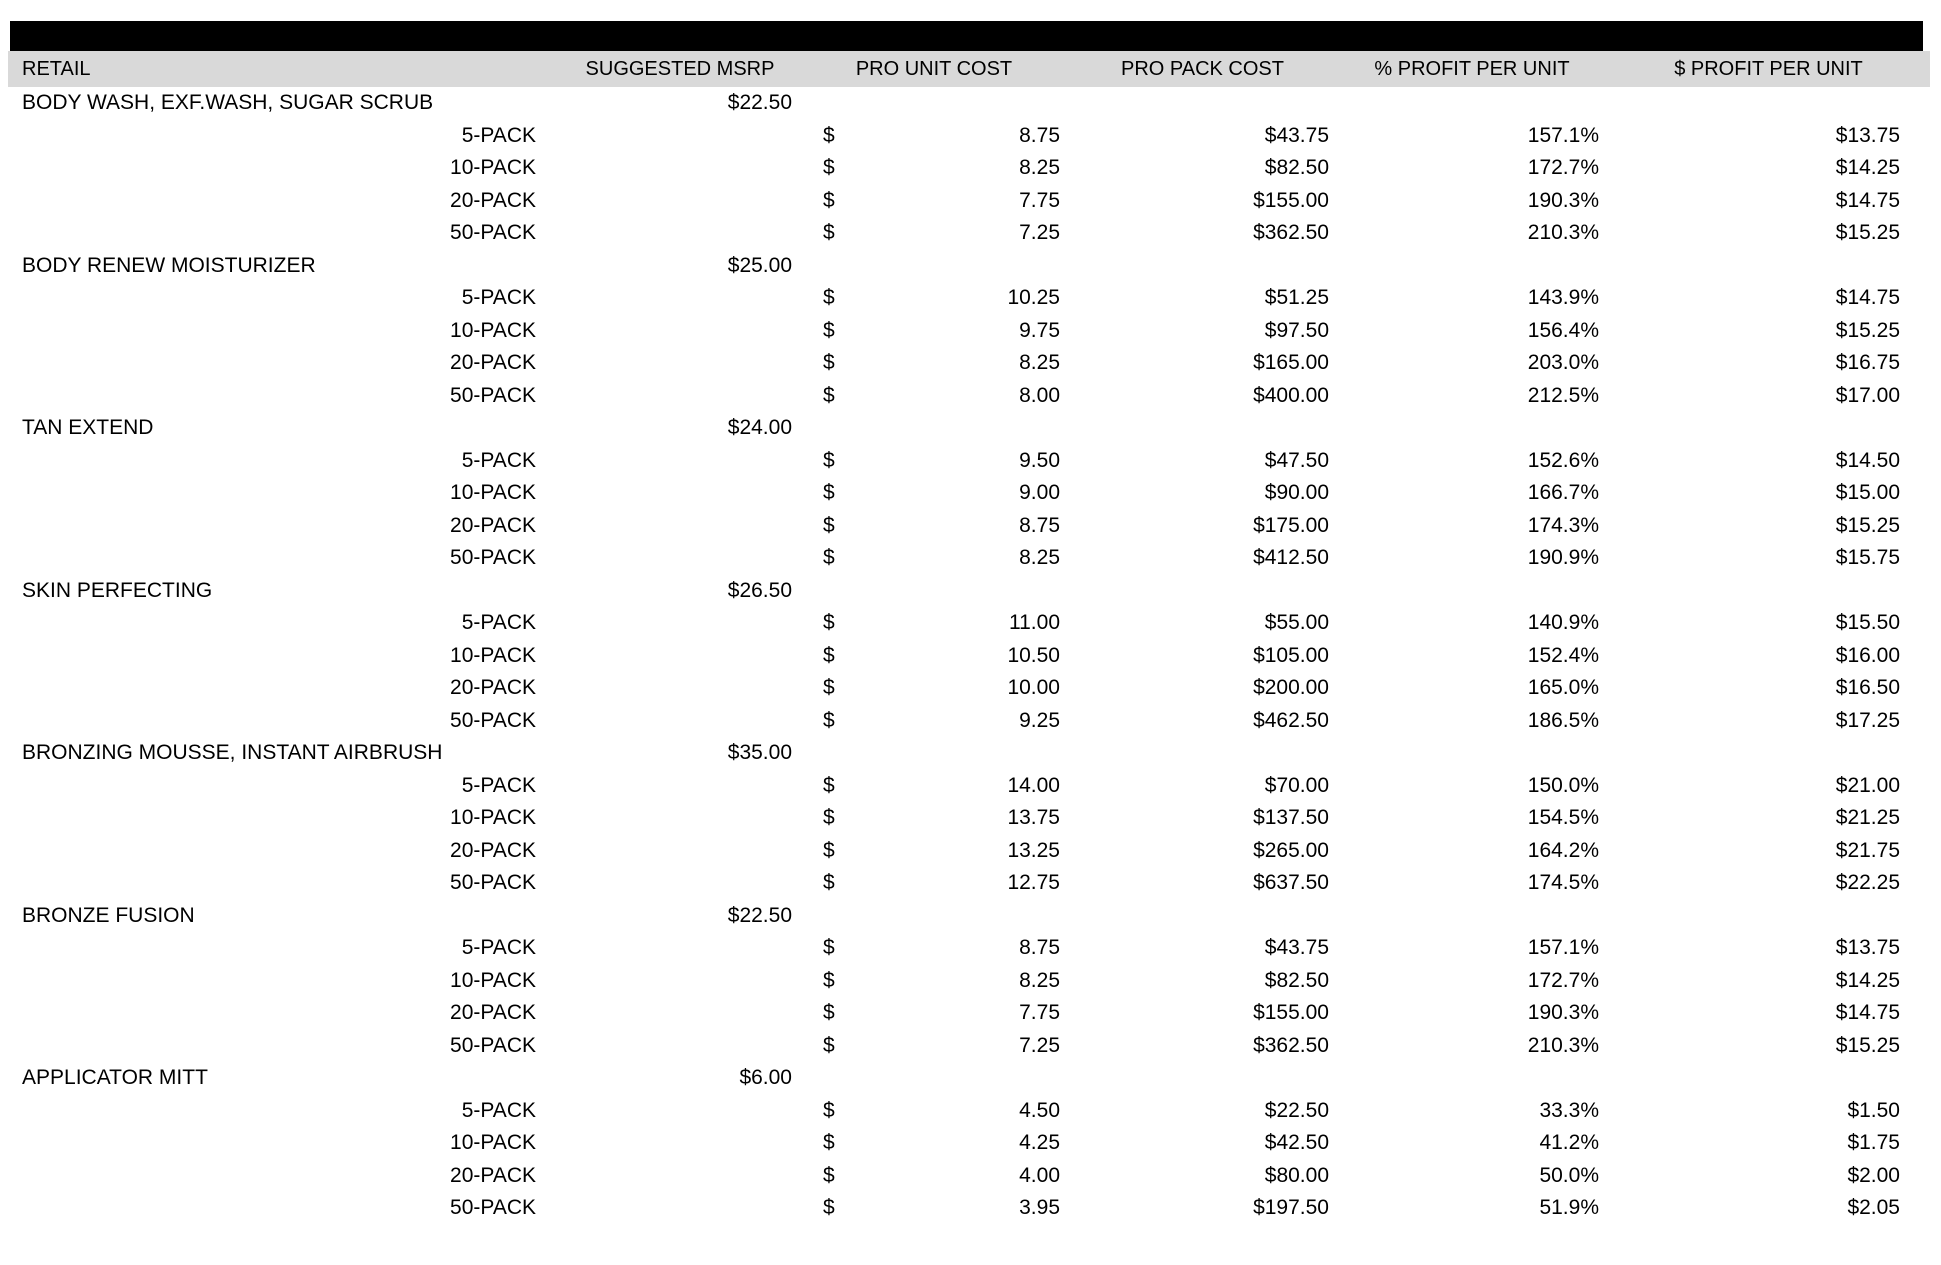 This screenshot has height=1265, width=1941. Describe the element at coordinates (1291, 1208) in the screenshot. I see `pack-cost-cell: $197.50` at that location.